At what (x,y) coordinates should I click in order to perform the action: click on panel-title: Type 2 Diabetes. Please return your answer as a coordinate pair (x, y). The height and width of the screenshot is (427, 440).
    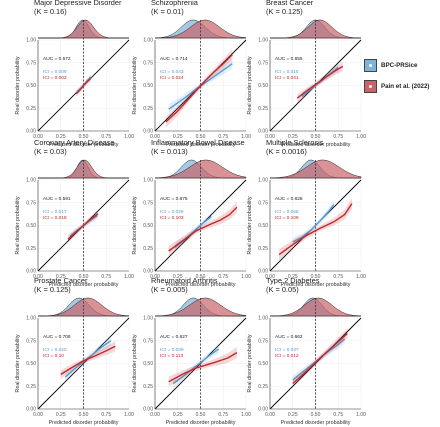
    Looking at the image, I should click on (293, 280).